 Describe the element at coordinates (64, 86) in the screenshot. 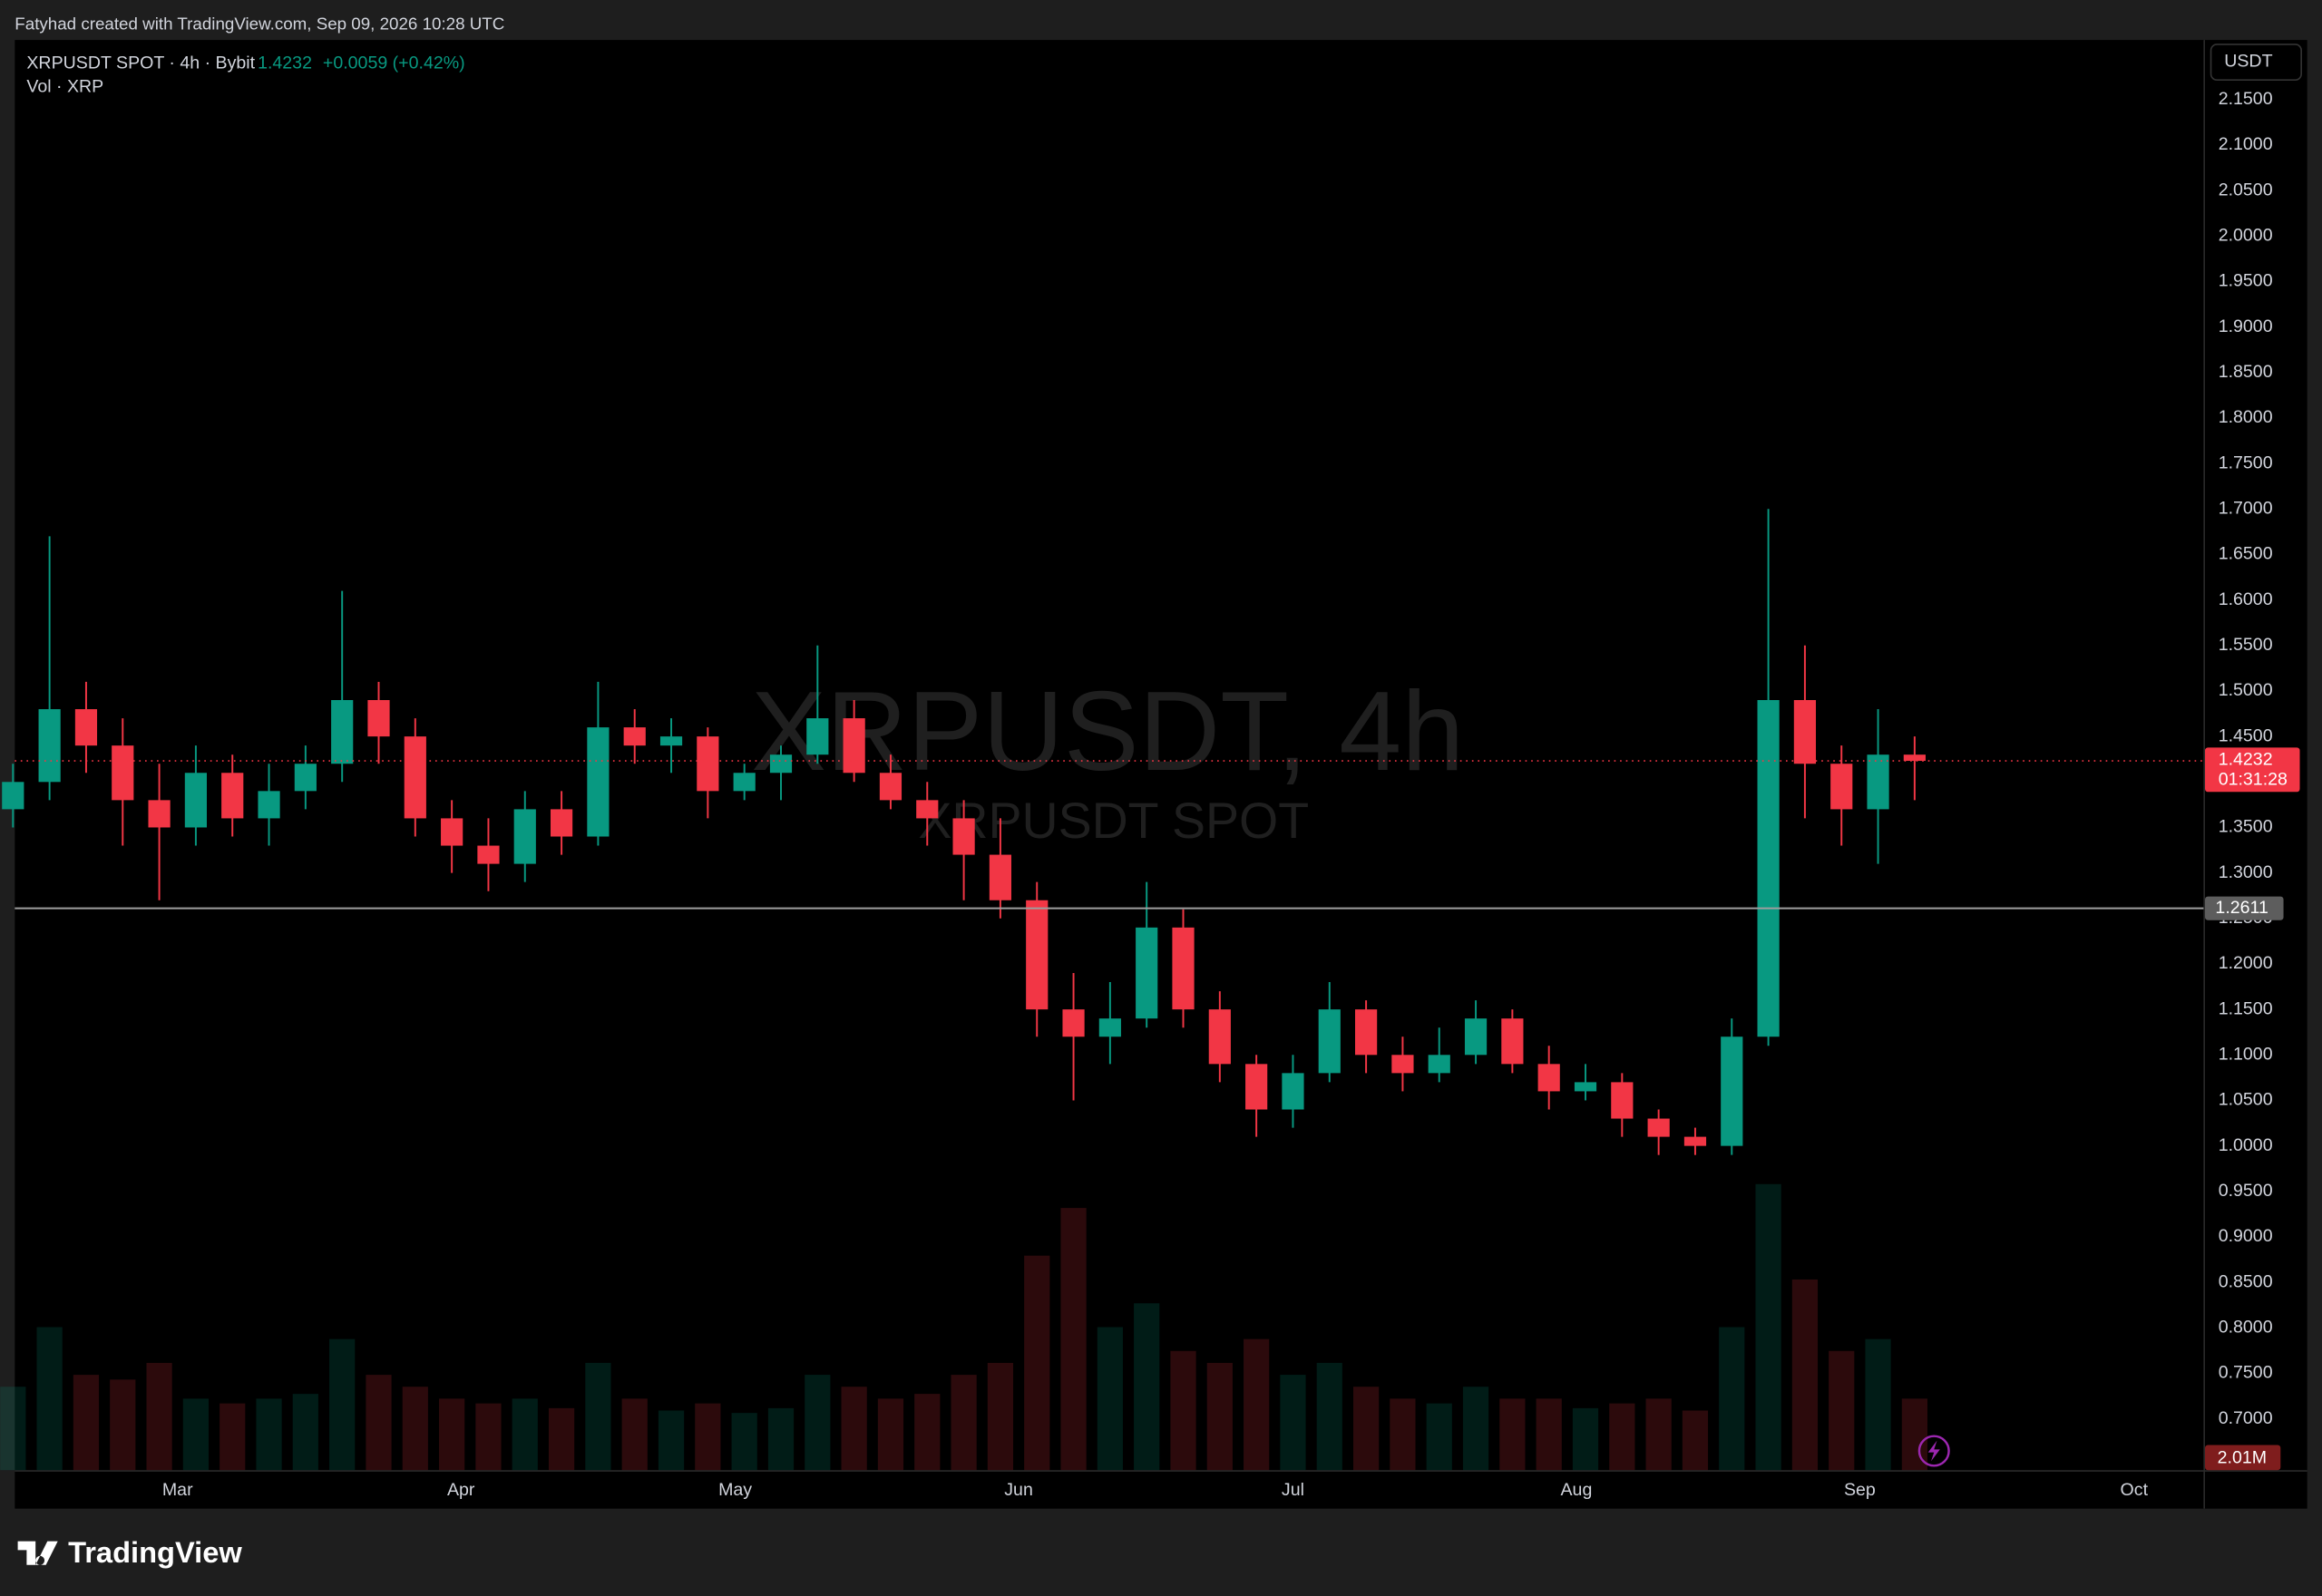

I see `volume-legend: Vol · XRP` at that location.